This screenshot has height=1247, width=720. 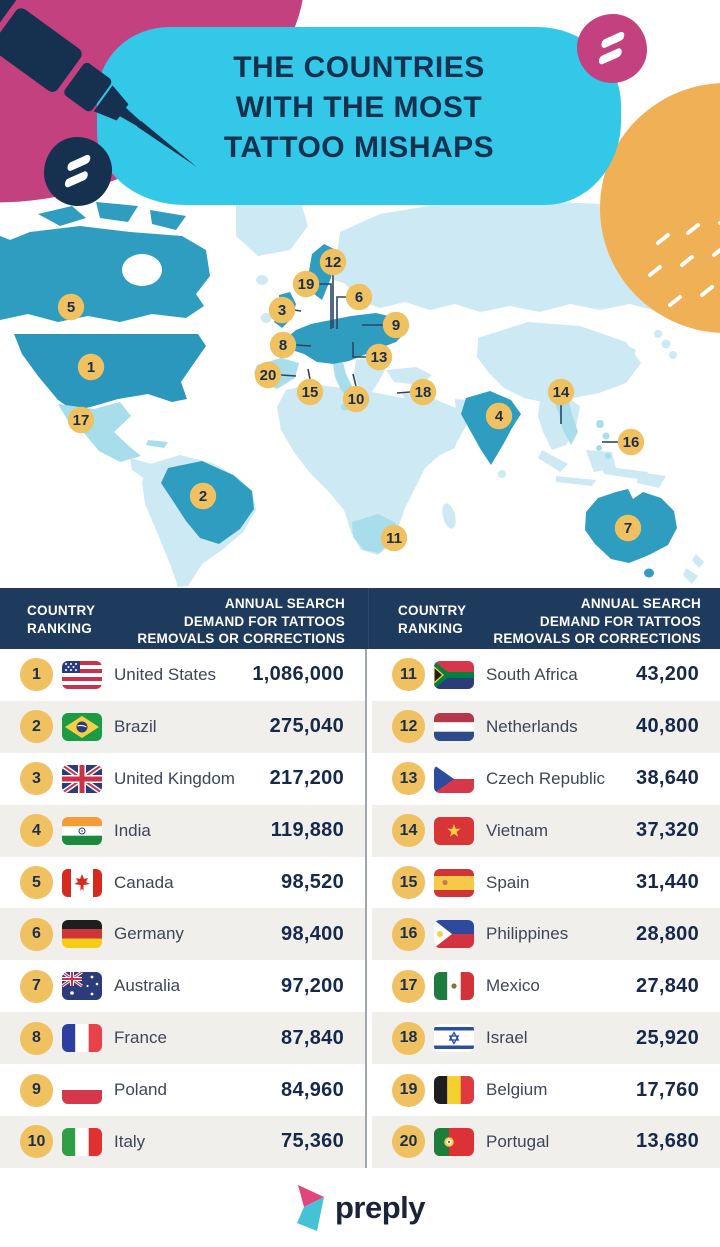 I want to click on table-row: 9 Poland 84,960, so click(x=182, y=1090).